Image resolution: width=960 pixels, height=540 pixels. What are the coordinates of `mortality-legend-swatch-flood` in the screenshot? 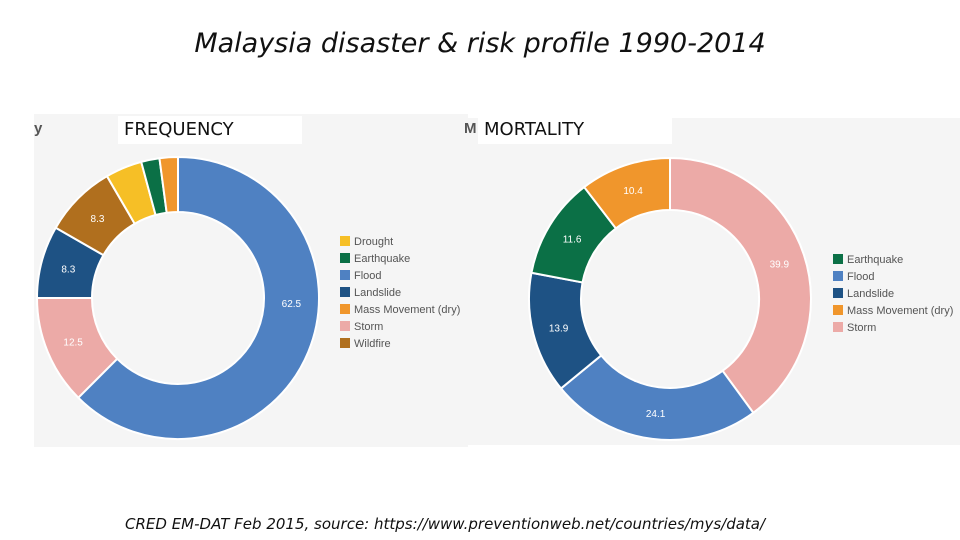 It's located at (838, 276).